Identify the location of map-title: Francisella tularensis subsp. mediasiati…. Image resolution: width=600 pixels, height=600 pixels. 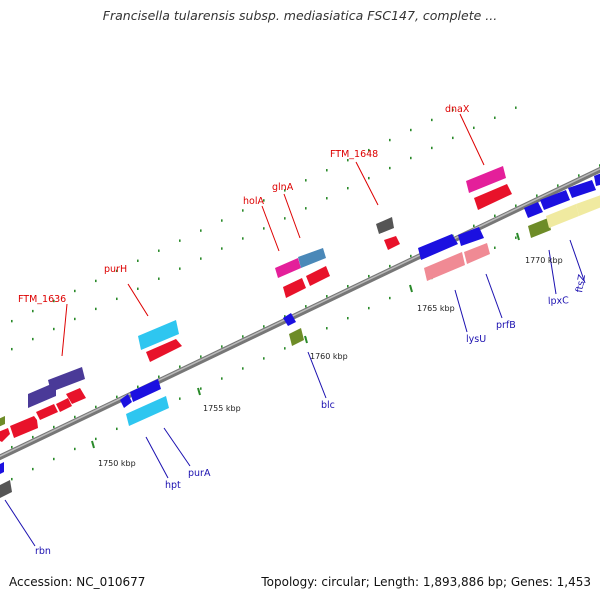
(300, 15).